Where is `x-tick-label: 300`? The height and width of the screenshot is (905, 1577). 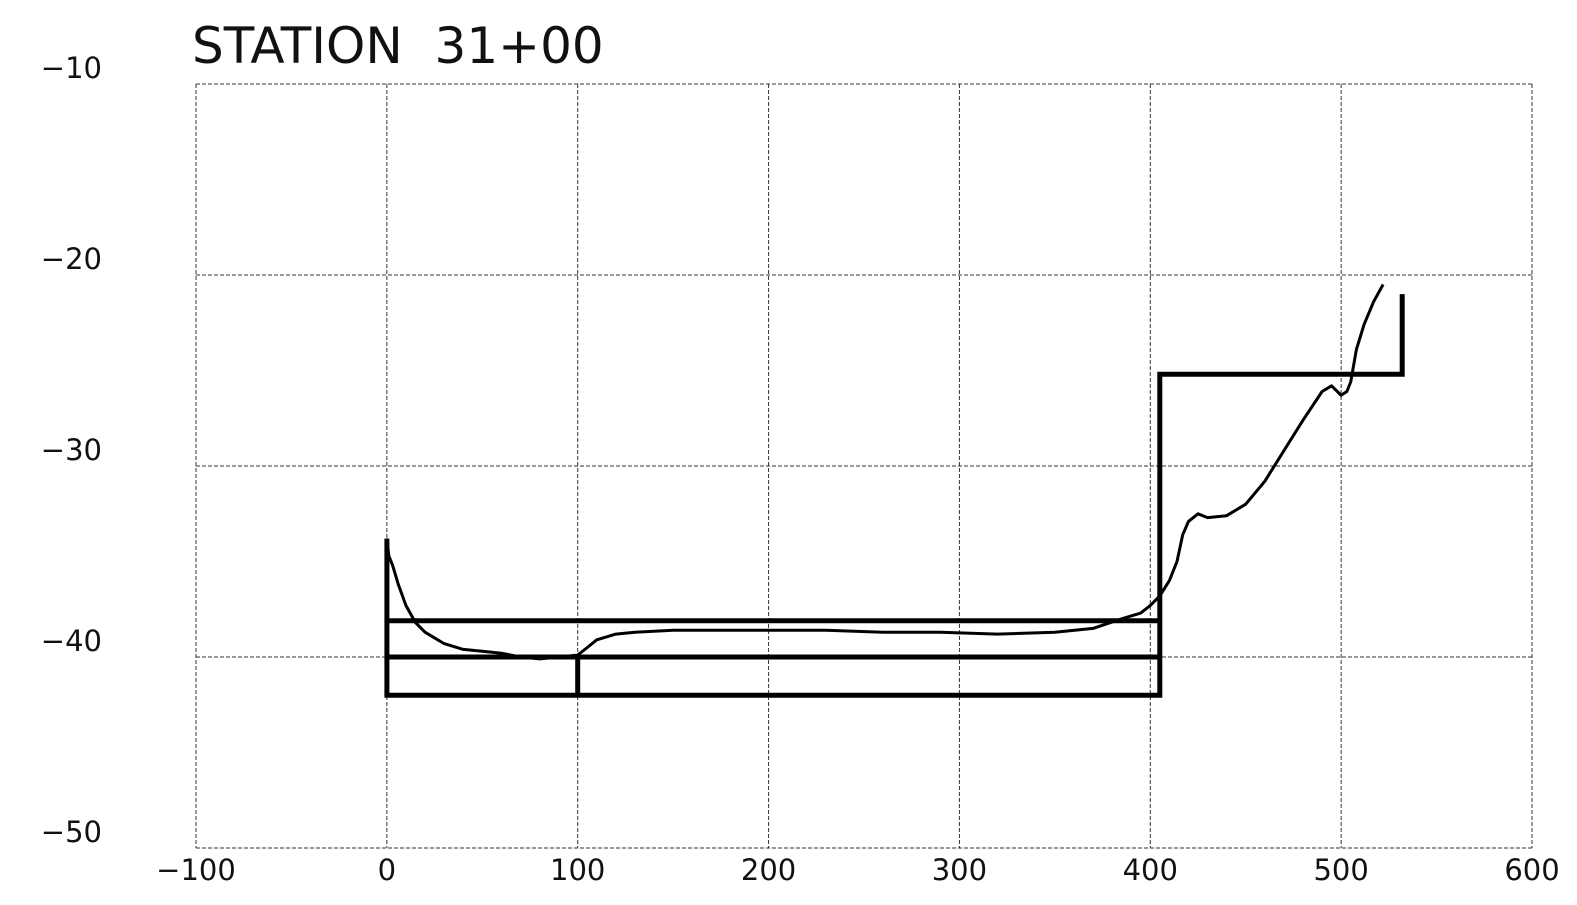
x-tick-label: 300 is located at coordinates (959, 870).